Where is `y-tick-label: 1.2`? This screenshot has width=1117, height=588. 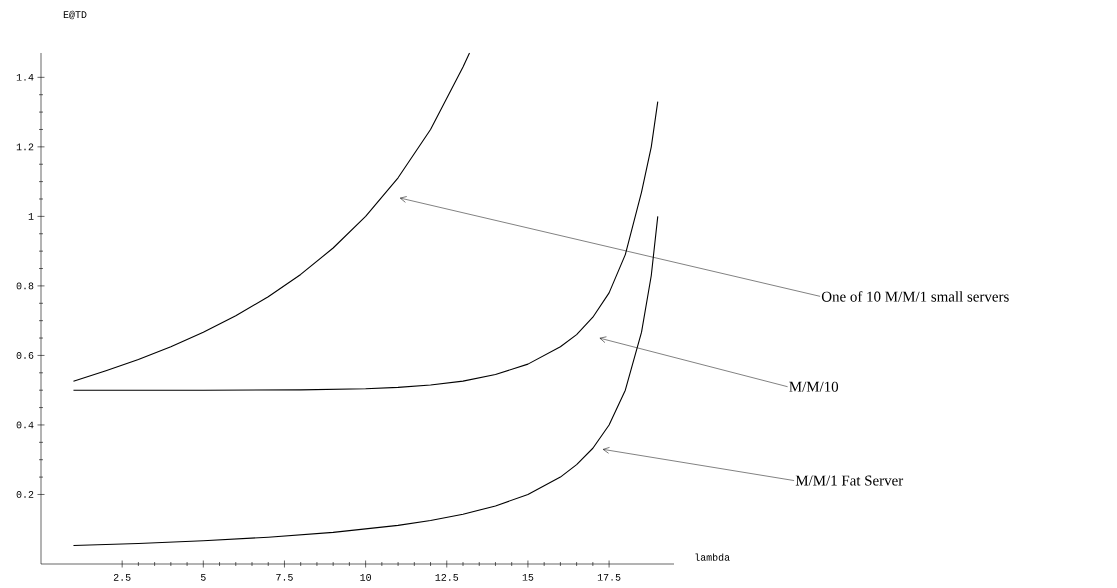
y-tick-label: 1.2 is located at coordinates (25, 147).